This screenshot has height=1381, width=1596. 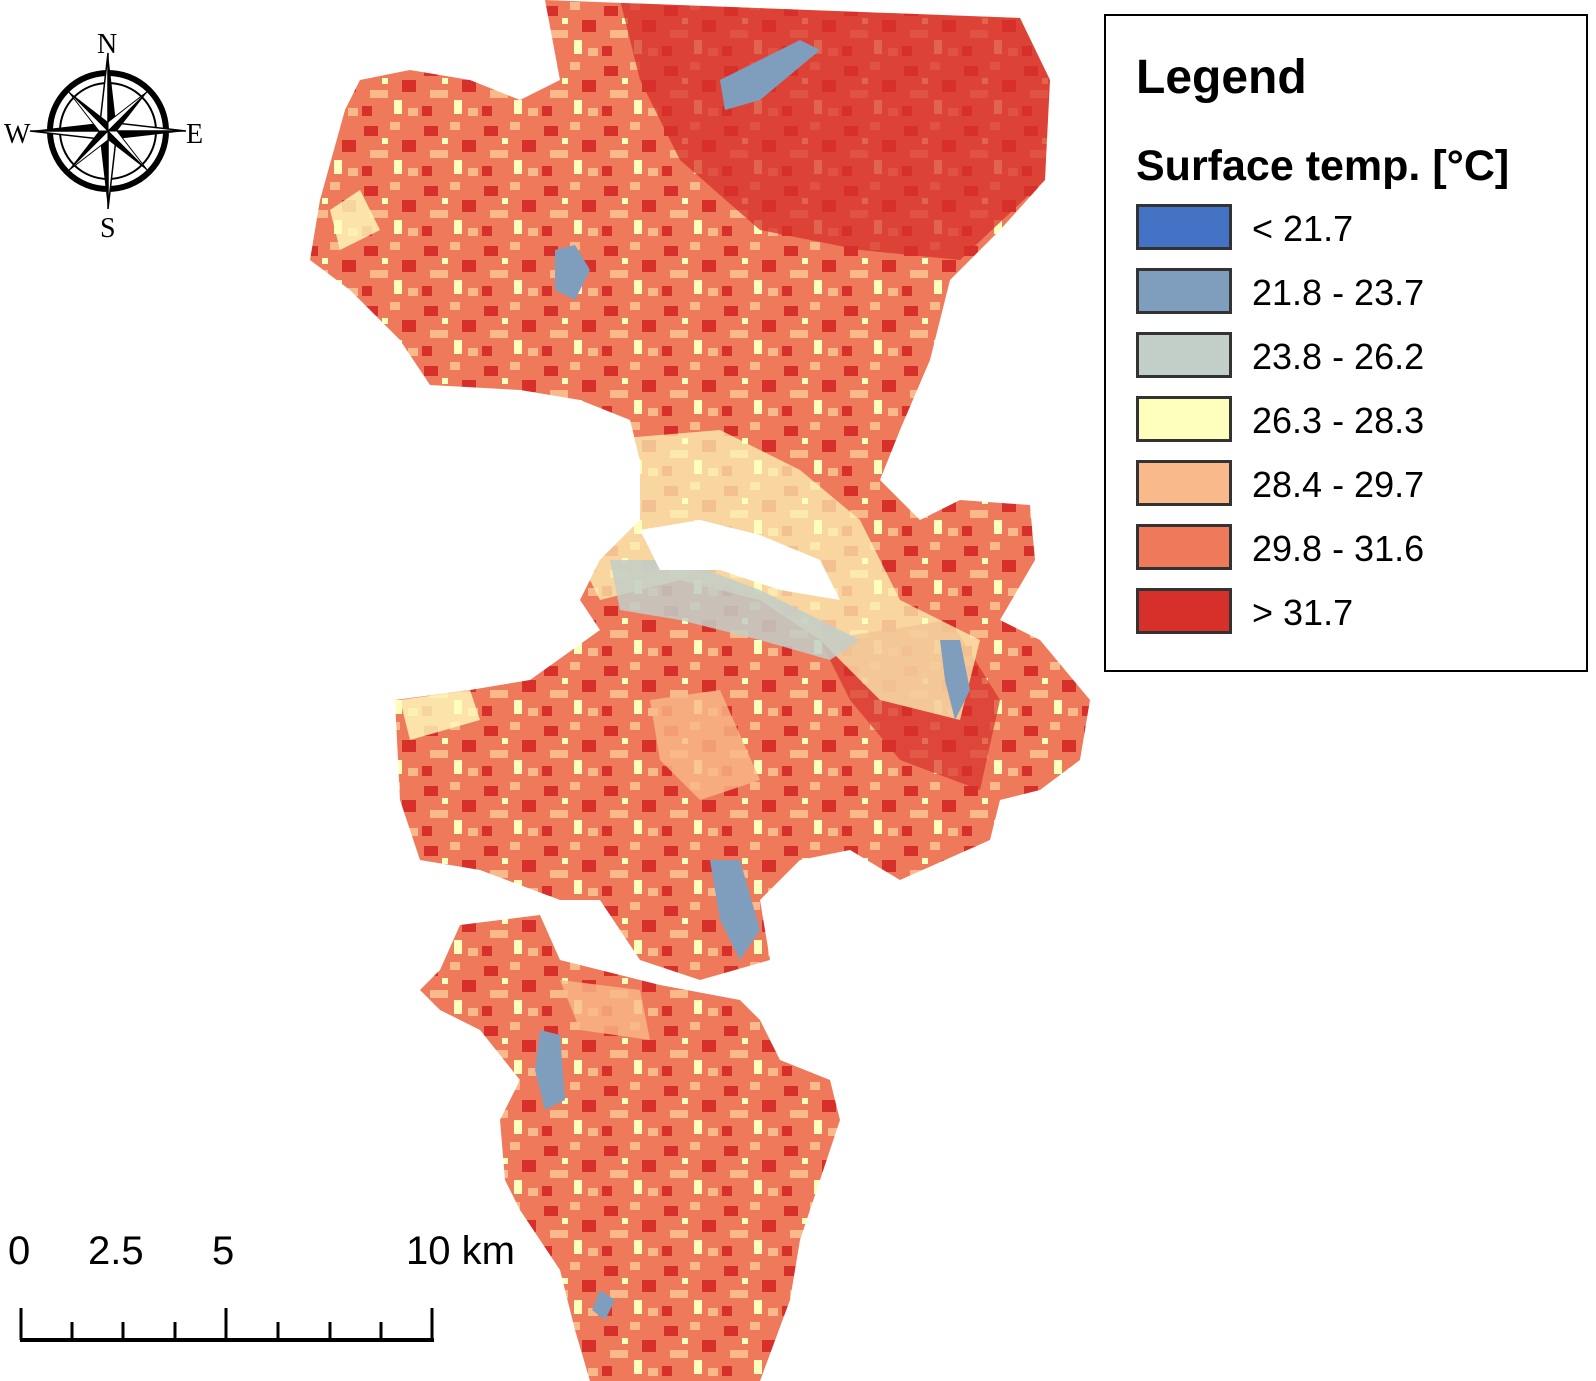 I want to click on legend-item: 28.4 - 29.7, so click(x=1356, y=485).